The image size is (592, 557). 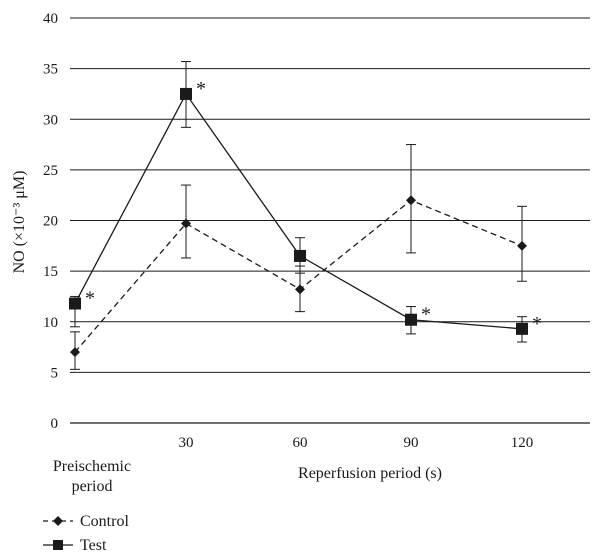 What do you see at coordinates (300, 443) in the screenshot?
I see `x-tick-label: 60` at bounding box center [300, 443].